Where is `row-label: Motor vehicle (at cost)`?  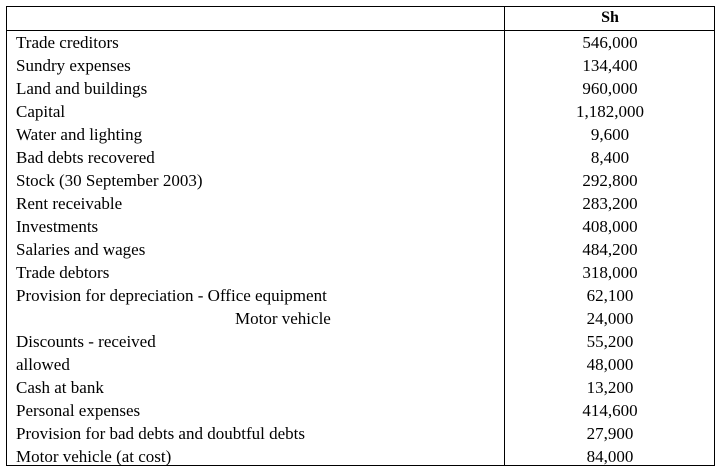 row-label: Motor vehicle (at cost) is located at coordinates (94, 456).